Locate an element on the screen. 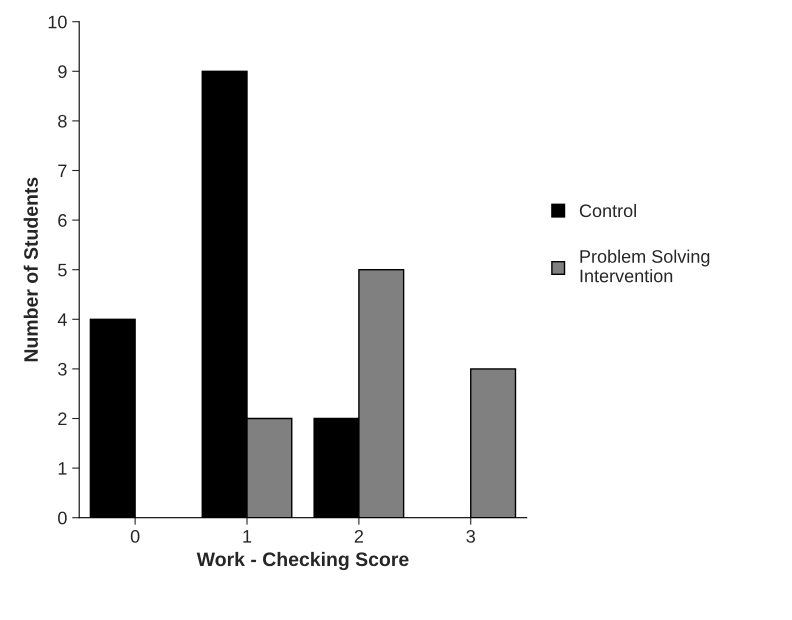 The height and width of the screenshot is (620, 792). x-tick-label: 2 is located at coordinates (358, 536).